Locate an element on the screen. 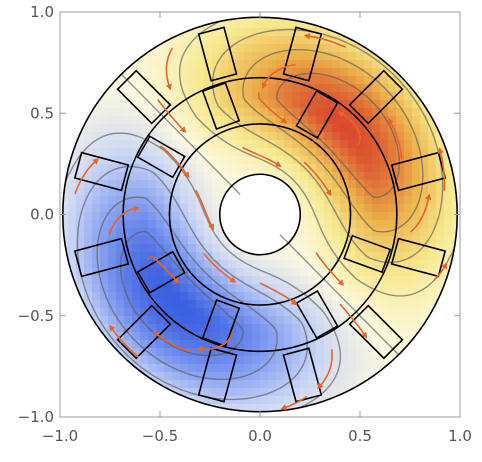 The image size is (482, 462). rotor-slot is located at coordinates (221, 106).